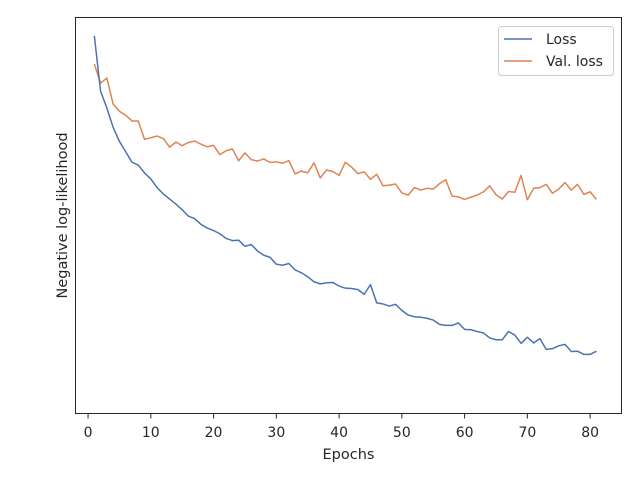 Image resolution: width=640 pixels, height=480 pixels. What do you see at coordinates (527, 433) in the screenshot?
I see `x-tick-label: 70` at bounding box center [527, 433].